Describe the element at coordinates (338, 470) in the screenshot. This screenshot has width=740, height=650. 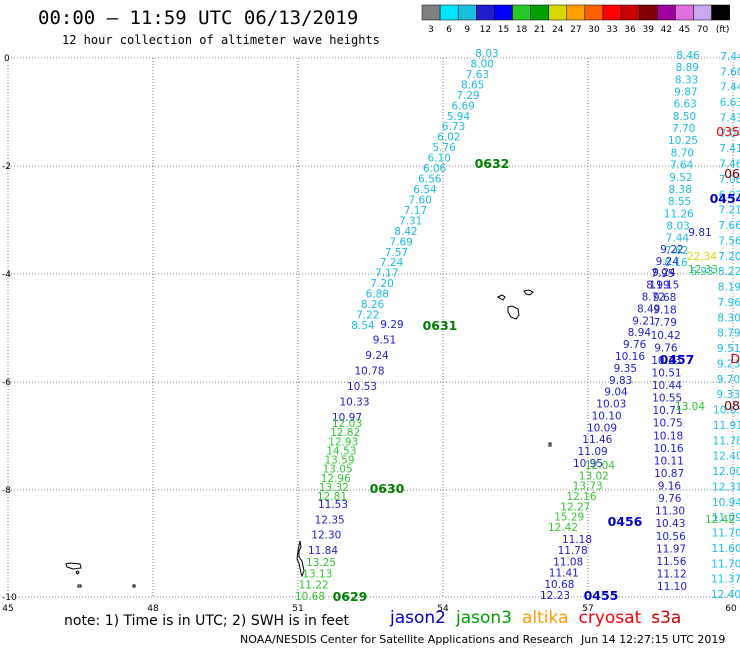
I see `wave-height-value: 13.05` at that location.